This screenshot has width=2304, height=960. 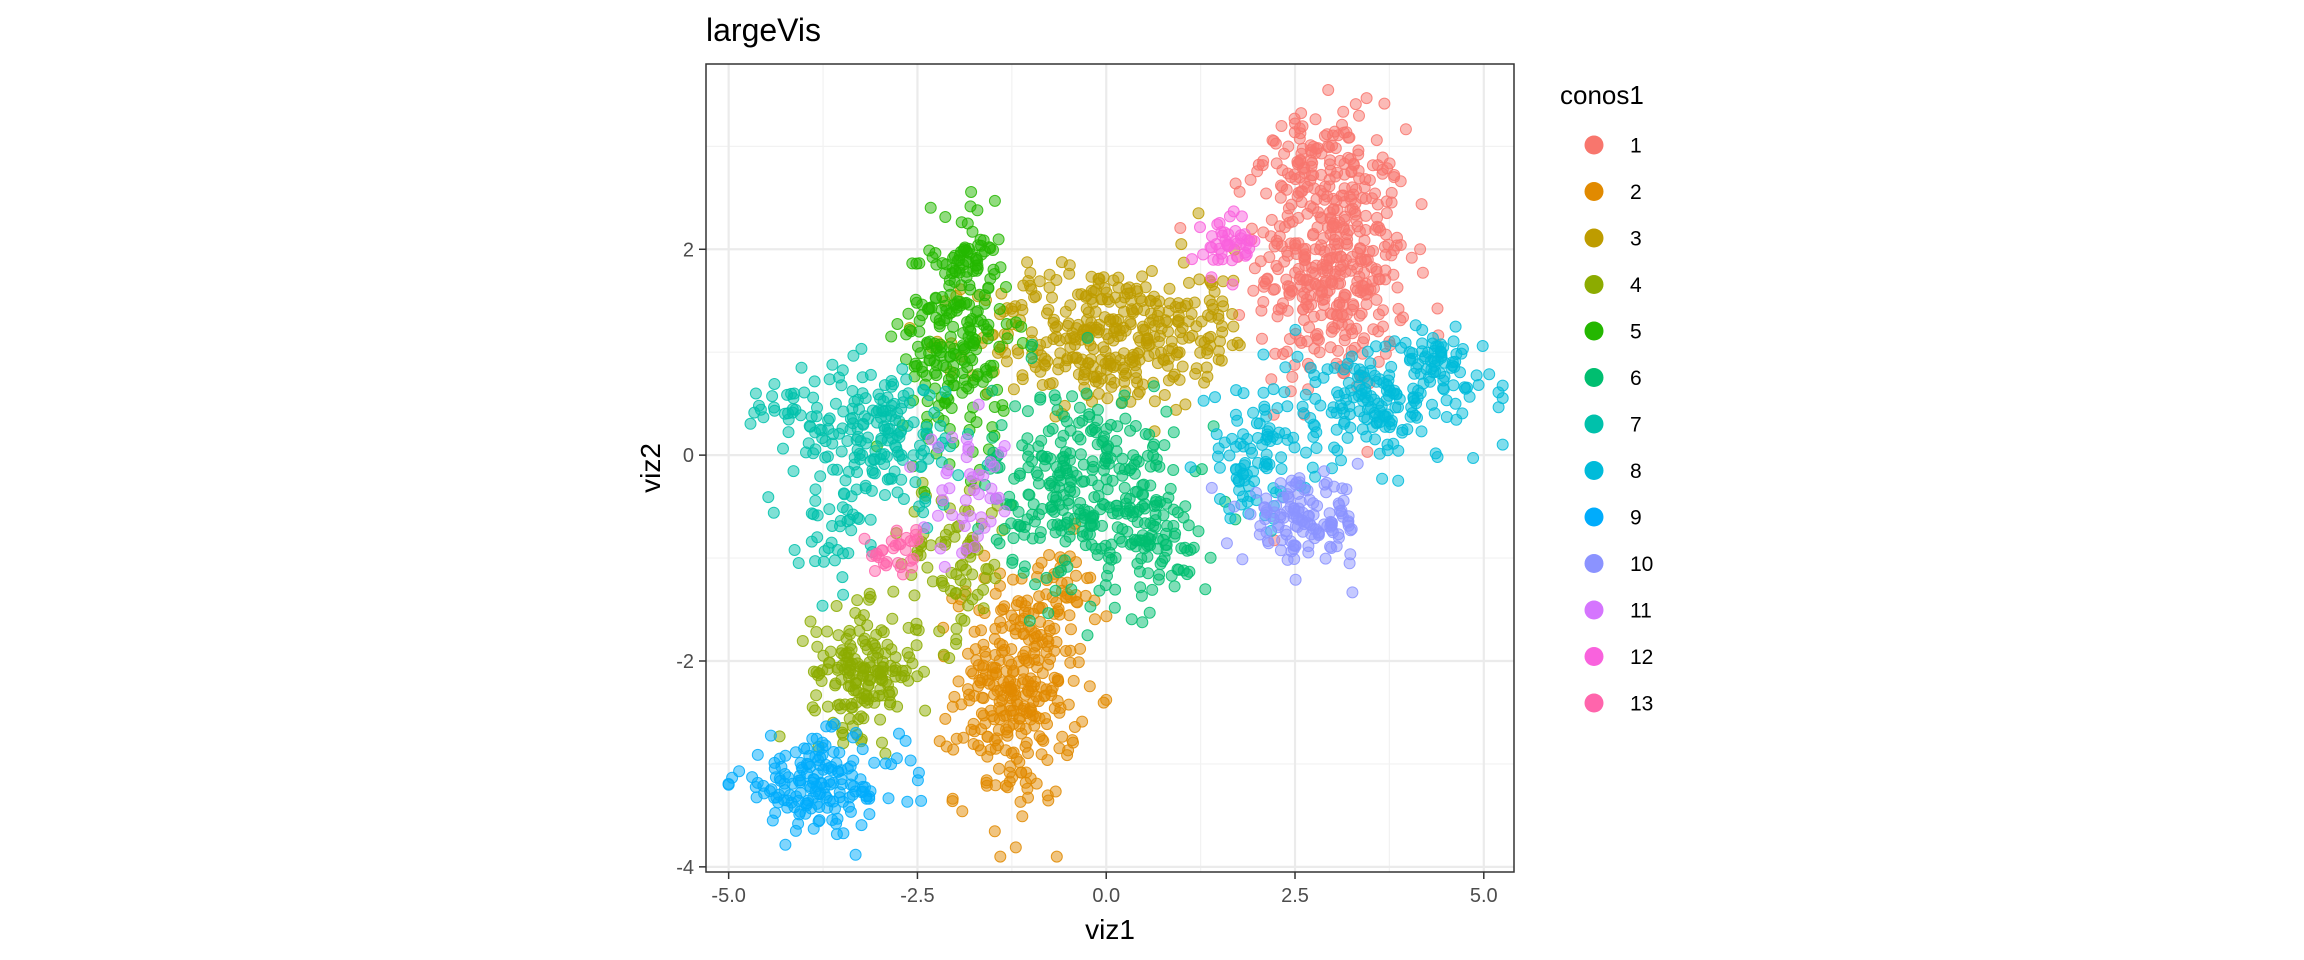 What do you see at coordinates (1641, 564) in the screenshot?
I see `legend-label-10: 10` at bounding box center [1641, 564].